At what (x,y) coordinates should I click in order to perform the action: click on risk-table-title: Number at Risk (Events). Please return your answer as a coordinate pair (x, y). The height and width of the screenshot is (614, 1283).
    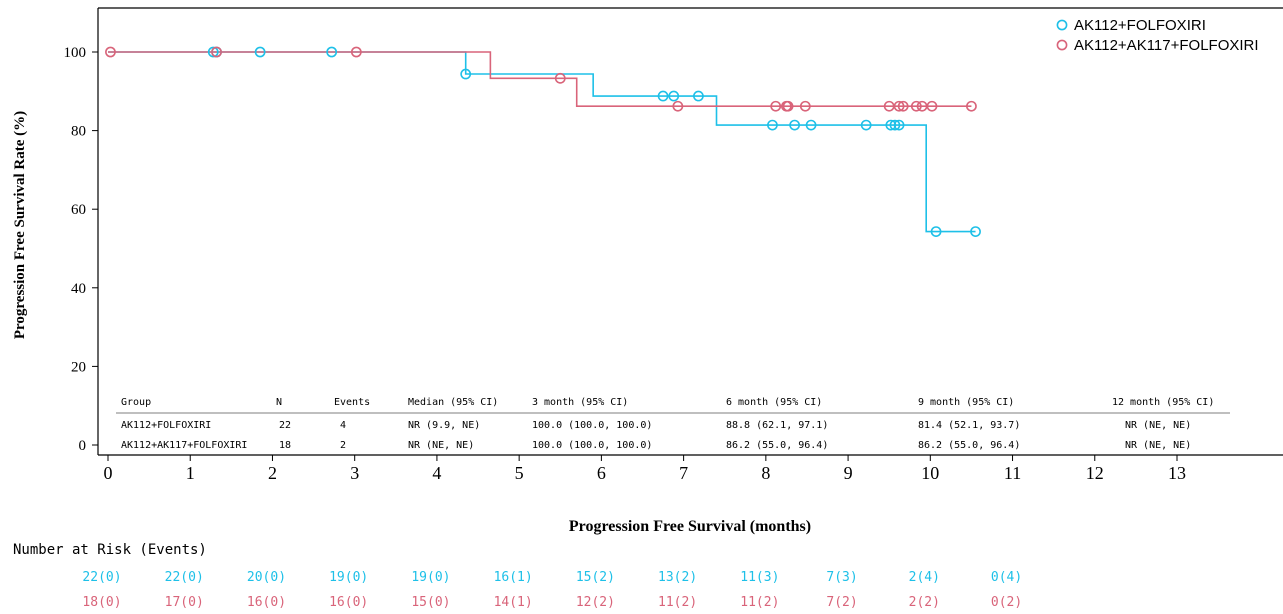
    Looking at the image, I should click on (110, 550).